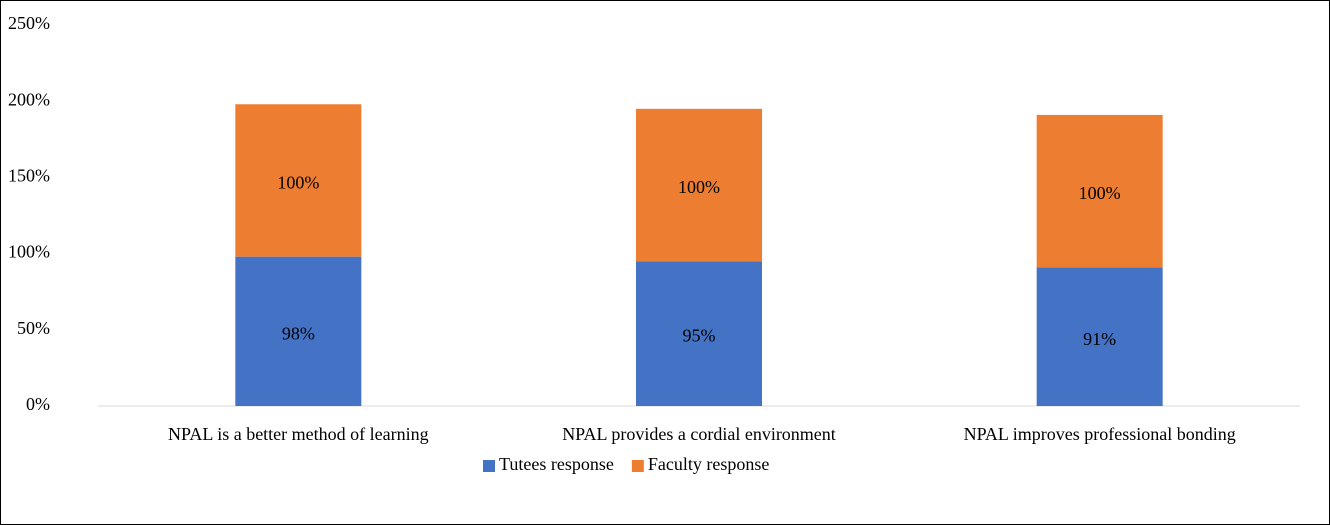 The width and height of the screenshot is (1330, 525). Describe the element at coordinates (29, 176) in the screenshot. I see `y-tick-label: 150%` at that location.